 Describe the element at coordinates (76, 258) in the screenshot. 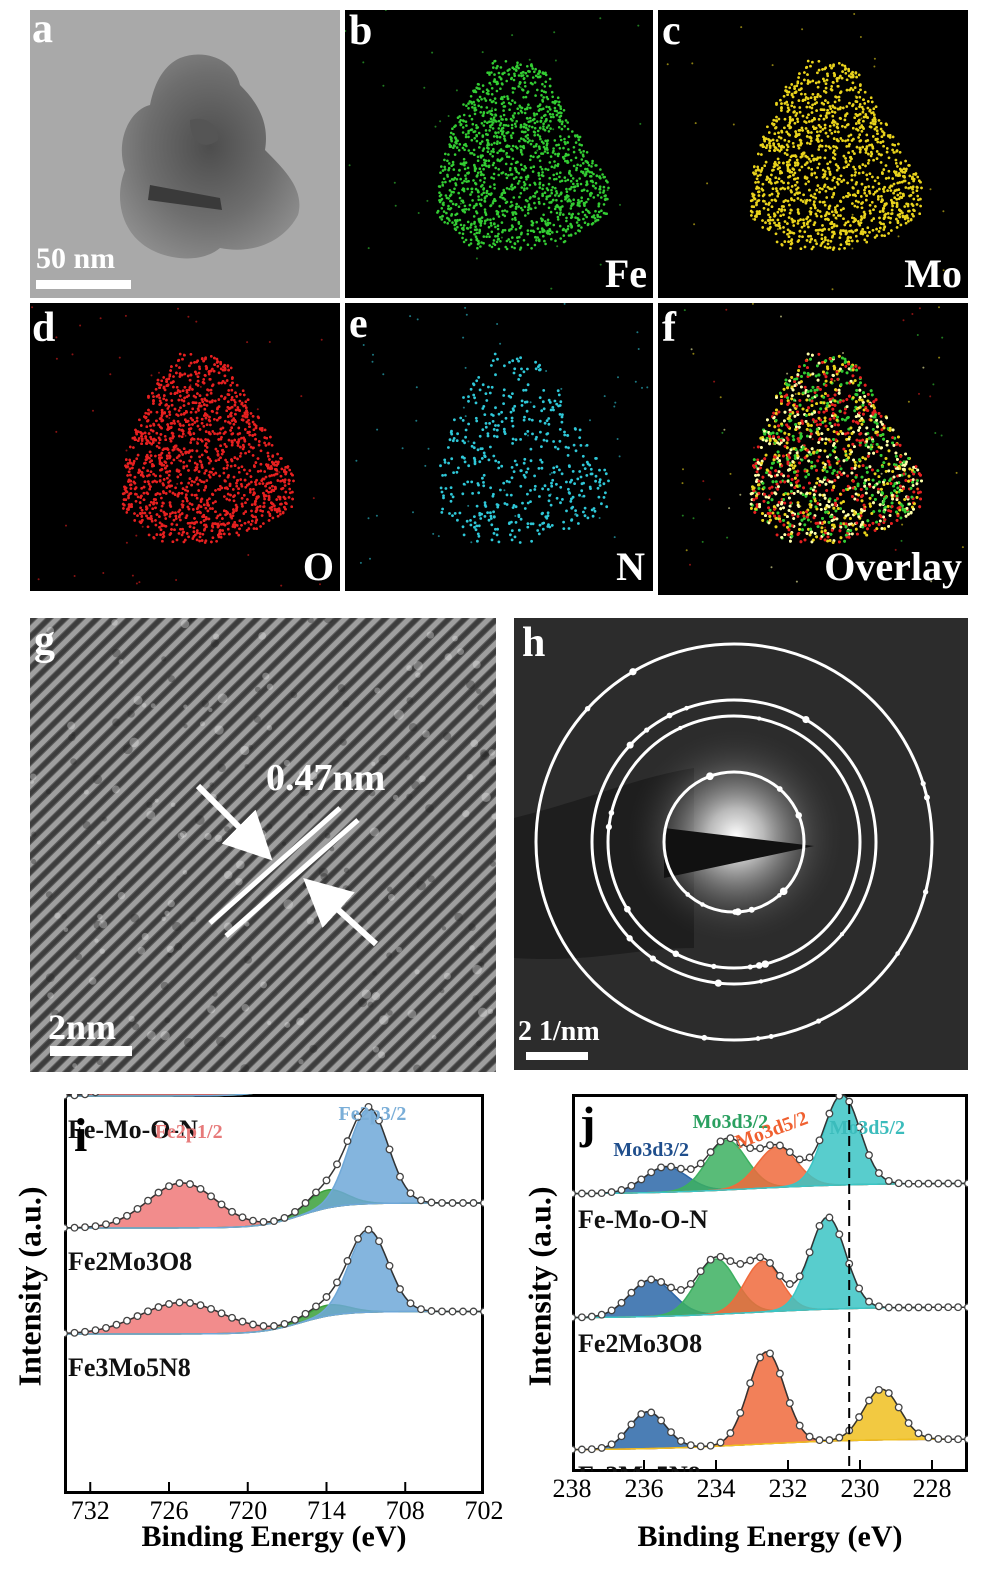

I see `panel-a-scale-text: 50 nm` at that location.